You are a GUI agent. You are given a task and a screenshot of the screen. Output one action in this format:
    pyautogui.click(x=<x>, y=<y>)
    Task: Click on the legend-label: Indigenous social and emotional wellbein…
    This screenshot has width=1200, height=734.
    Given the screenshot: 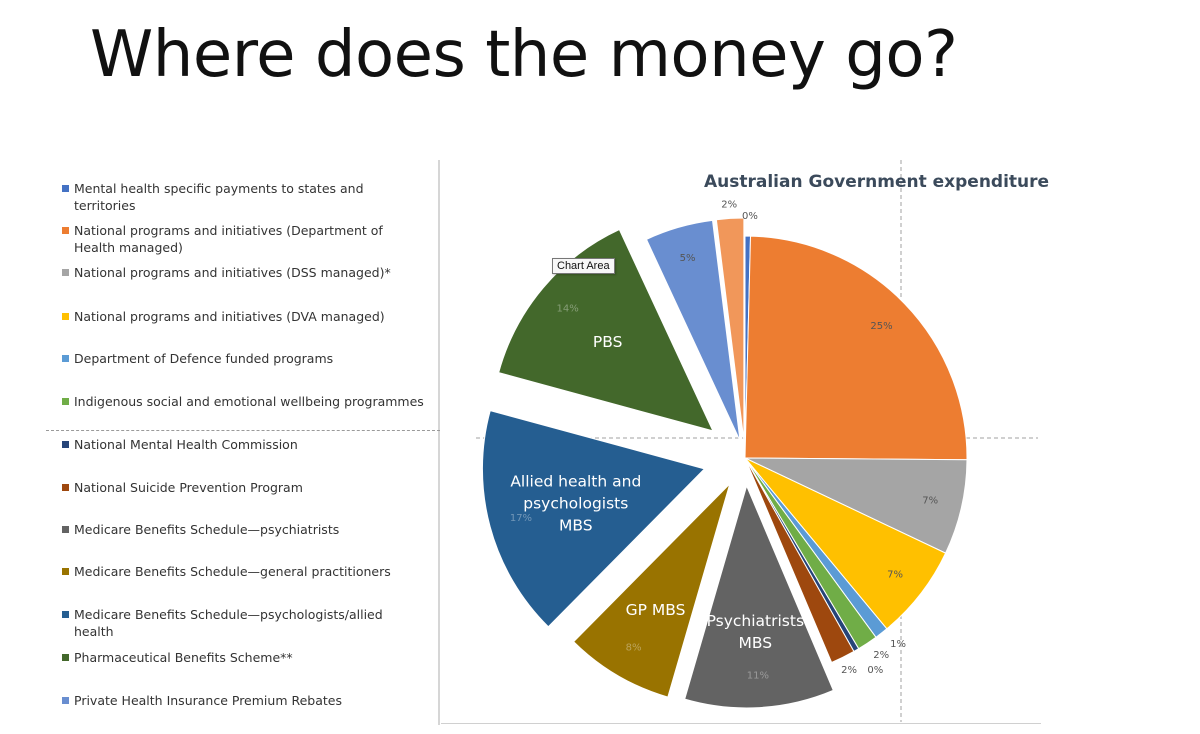 What is the action you would take?
    pyautogui.click(x=249, y=401)
    